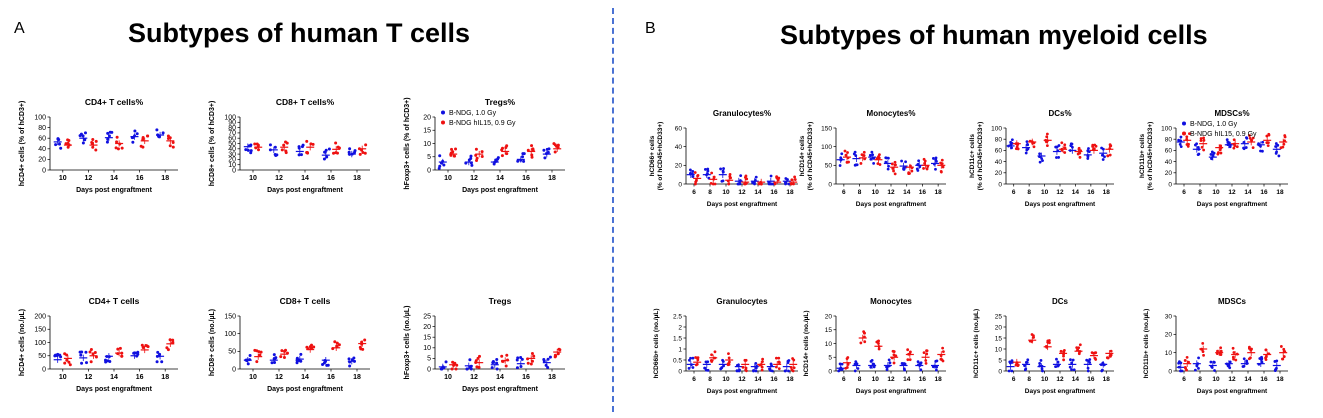 The image size is (1323, 418). I want to click on y-axis-label-line: hCD11b+ cells (no./µL), so click(1146, 344).